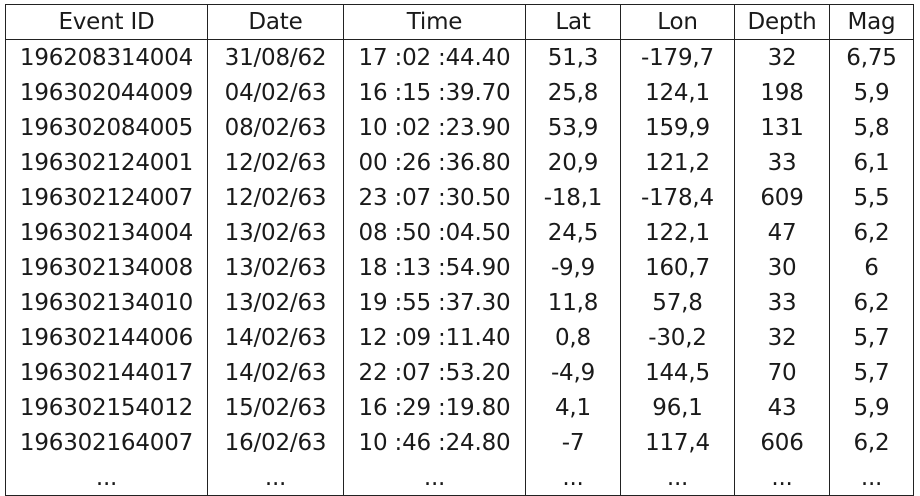 This screenshot has width=920, height=496. I want to click on cell-lon: 121,2, so click(677, 162).